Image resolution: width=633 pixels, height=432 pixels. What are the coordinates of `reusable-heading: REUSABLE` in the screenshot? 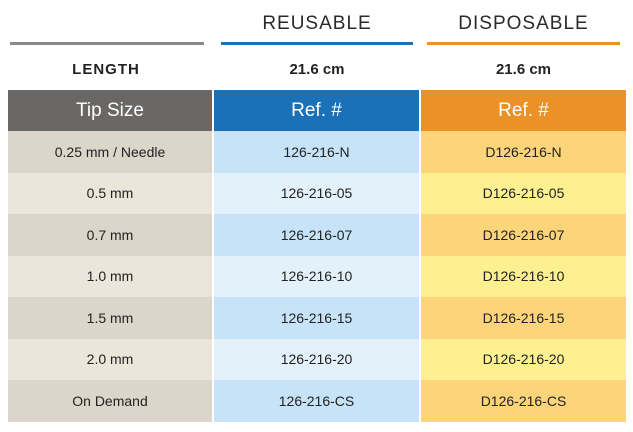 It's located at (317, 23).